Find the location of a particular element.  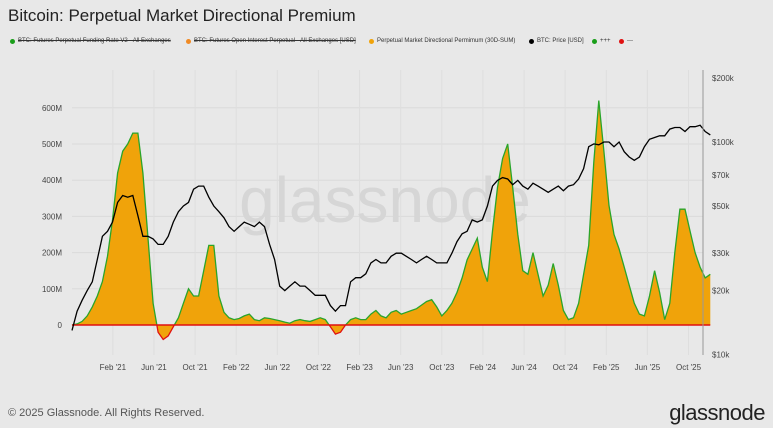

right-tick-label: $10k is located at coordinates (721, 355).